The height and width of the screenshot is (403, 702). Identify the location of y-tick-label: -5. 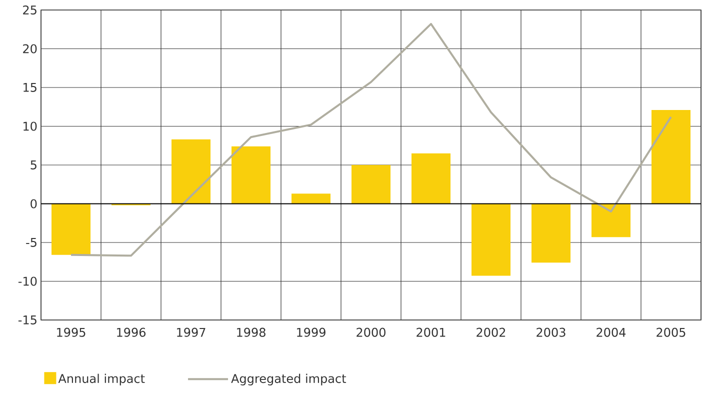
(31, 242).